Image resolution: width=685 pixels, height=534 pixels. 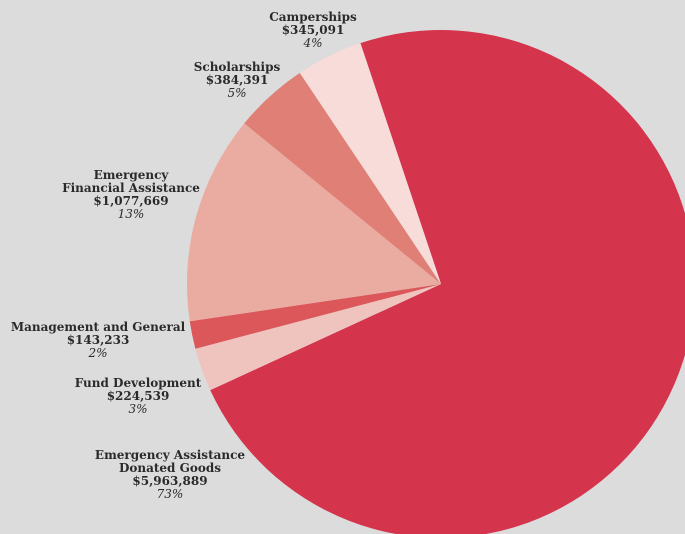 What do you see at coordinates (170, 481) in the screenshot?
I see `slice-amount: $5,963,889` at bounding box center [170, 481].